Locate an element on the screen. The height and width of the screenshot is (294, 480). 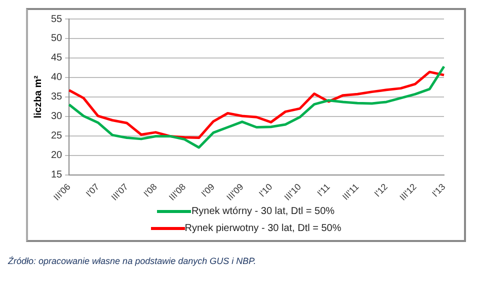
x-tick-label: I'09 is located at coordinates (207, 190).